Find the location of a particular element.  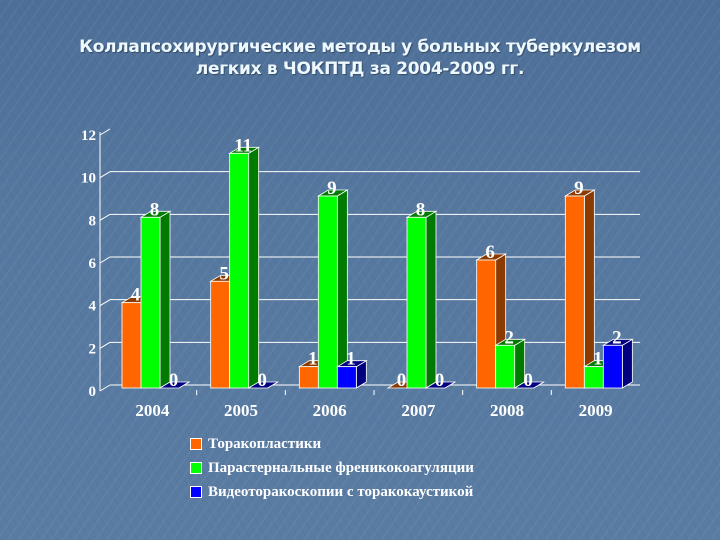

legend-label: Торакопластики is located at coordinates (265, 443).